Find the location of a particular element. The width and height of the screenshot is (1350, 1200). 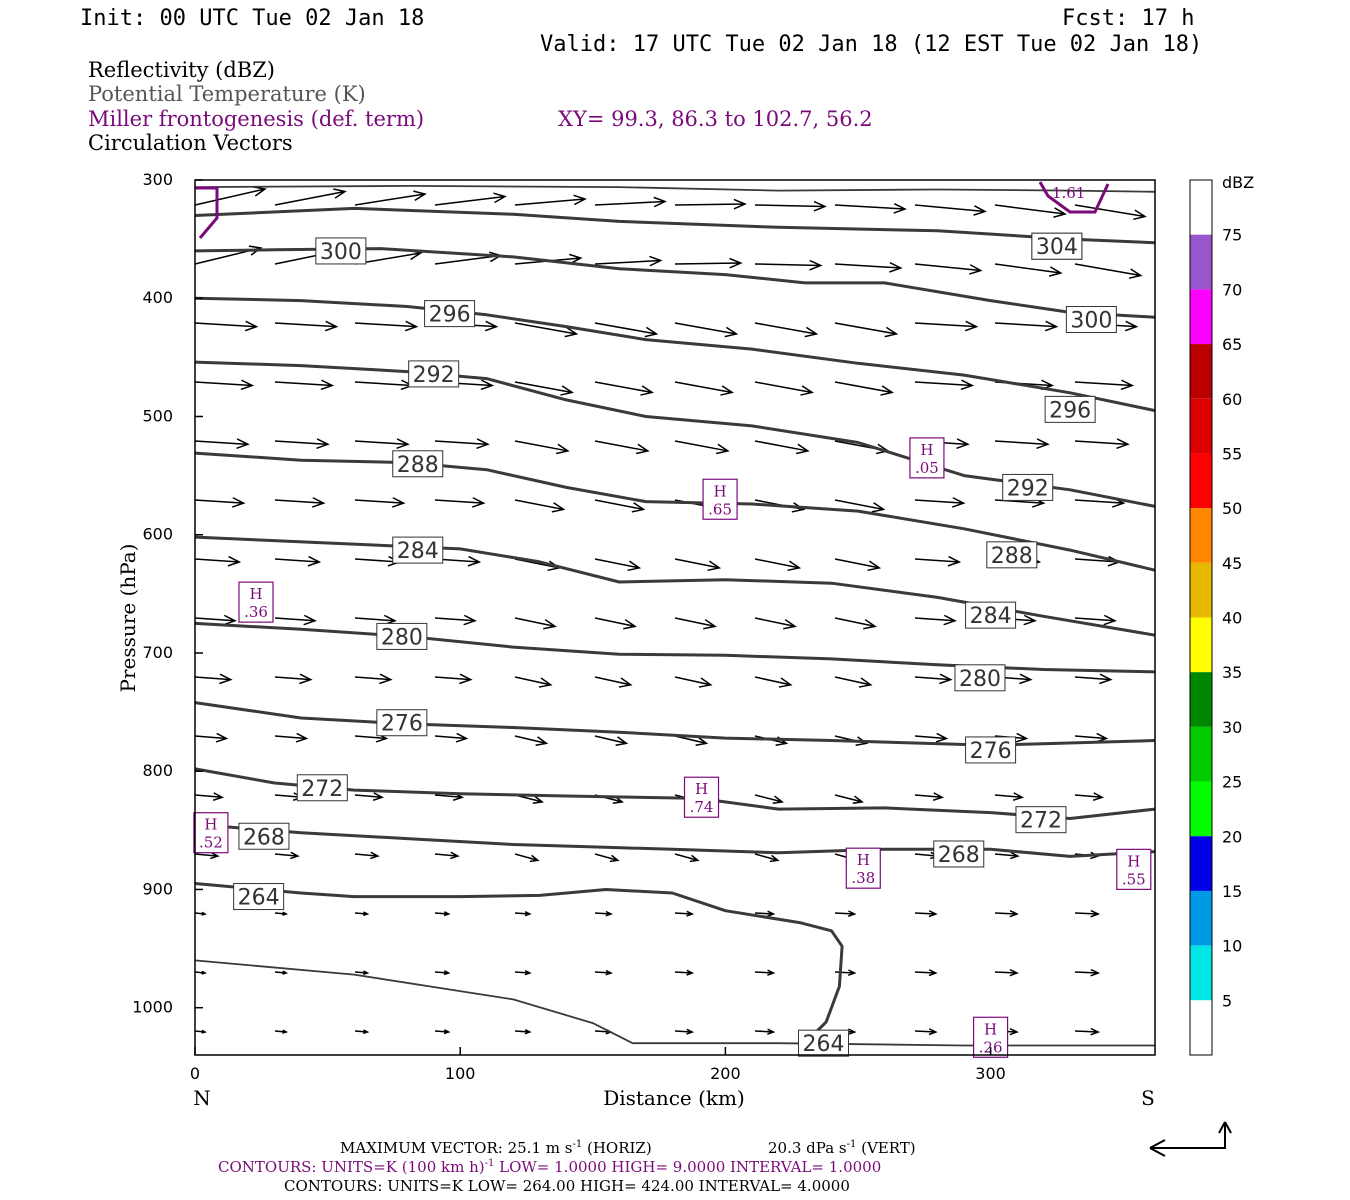

y-tick-label: 1000 is located at coordinates (152, 1007).